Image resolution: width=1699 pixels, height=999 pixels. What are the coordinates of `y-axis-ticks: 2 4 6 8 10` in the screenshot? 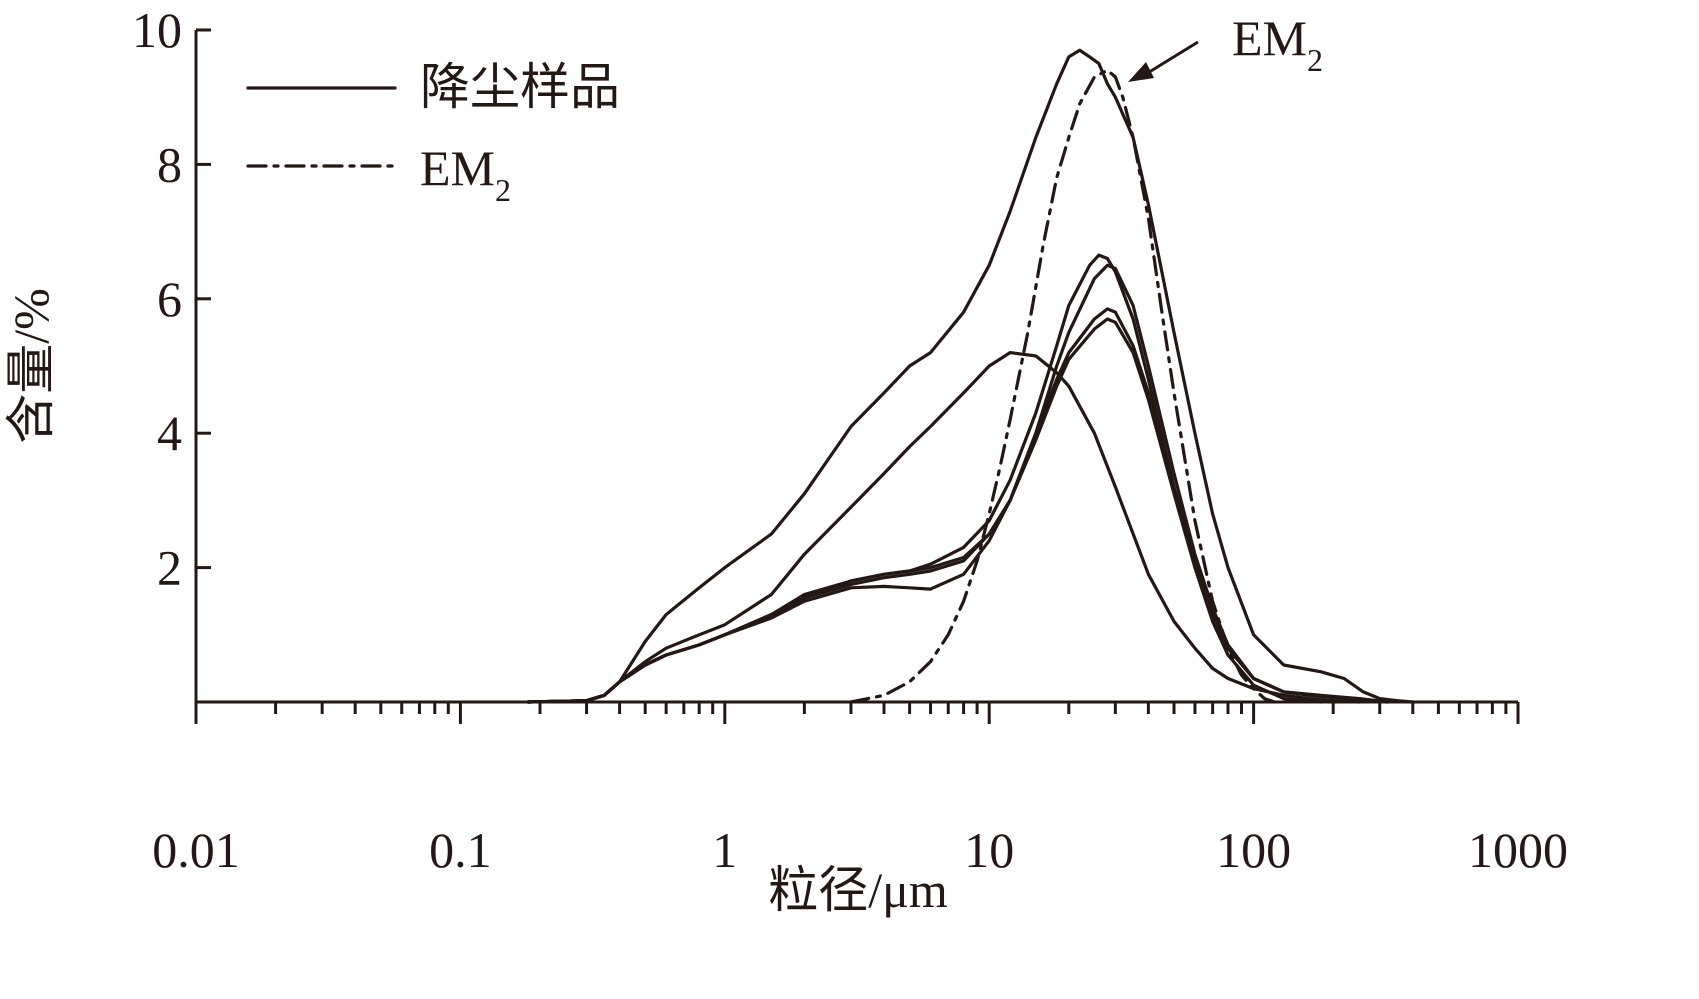 It's located at (171, 299).